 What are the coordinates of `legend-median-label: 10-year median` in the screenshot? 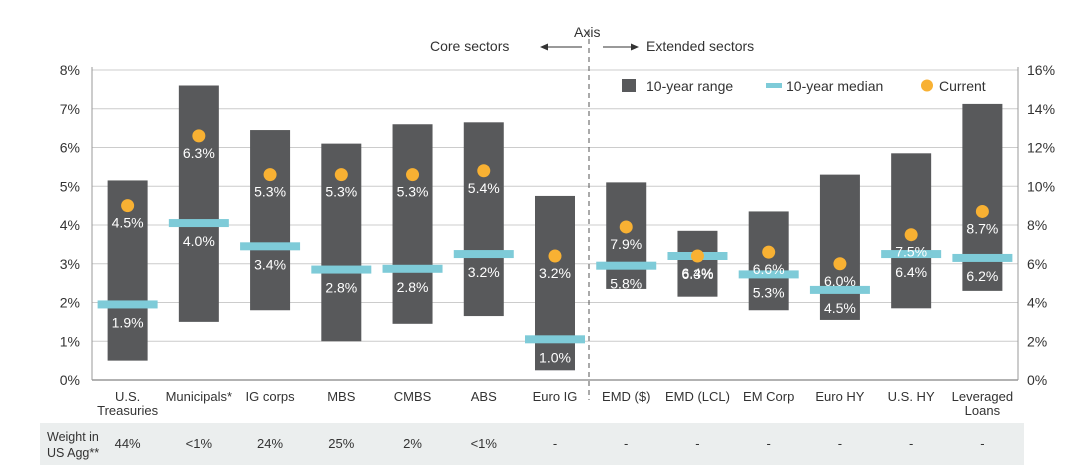 It's located at (834, 86).